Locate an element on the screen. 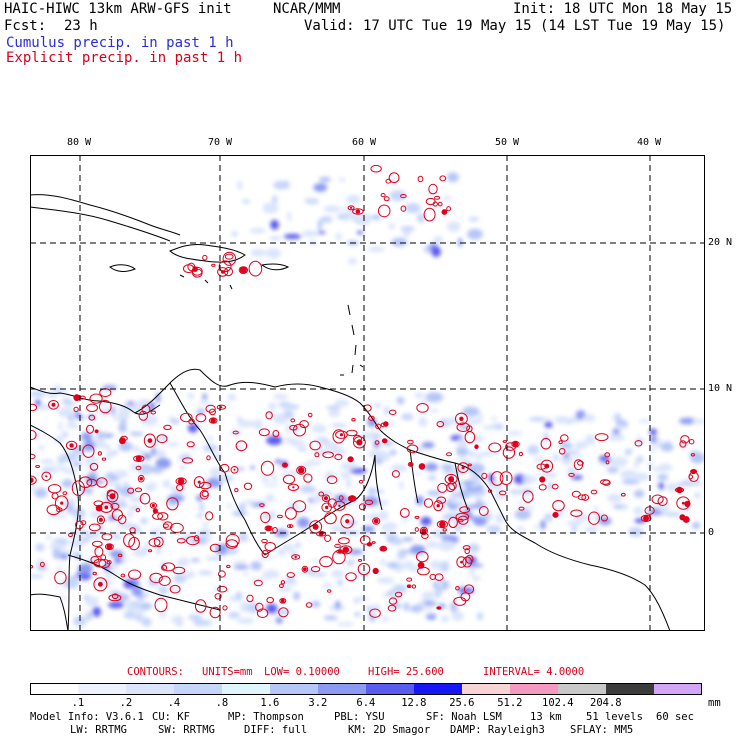 The height and width of the screenshot is (740, 740). guyana-border is located at coordinates (421, 480).